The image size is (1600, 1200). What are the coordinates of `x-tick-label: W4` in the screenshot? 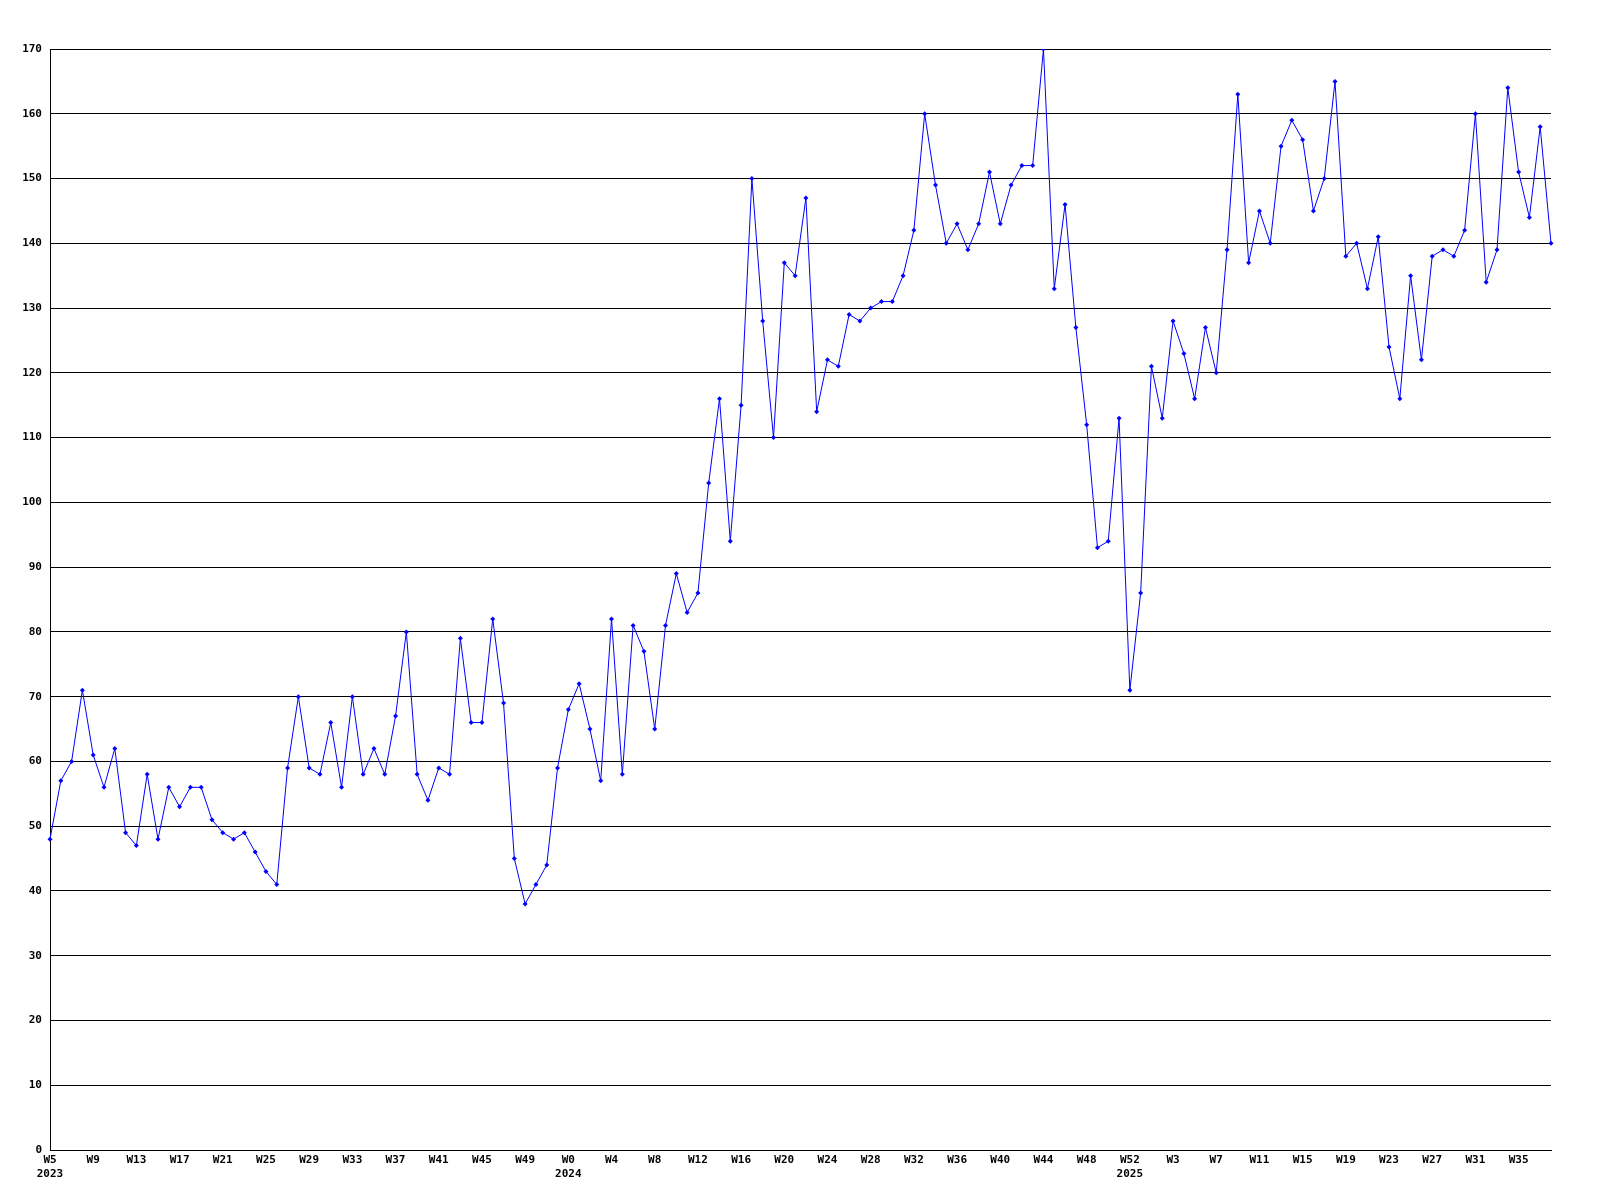 It's located at (611, 1160).